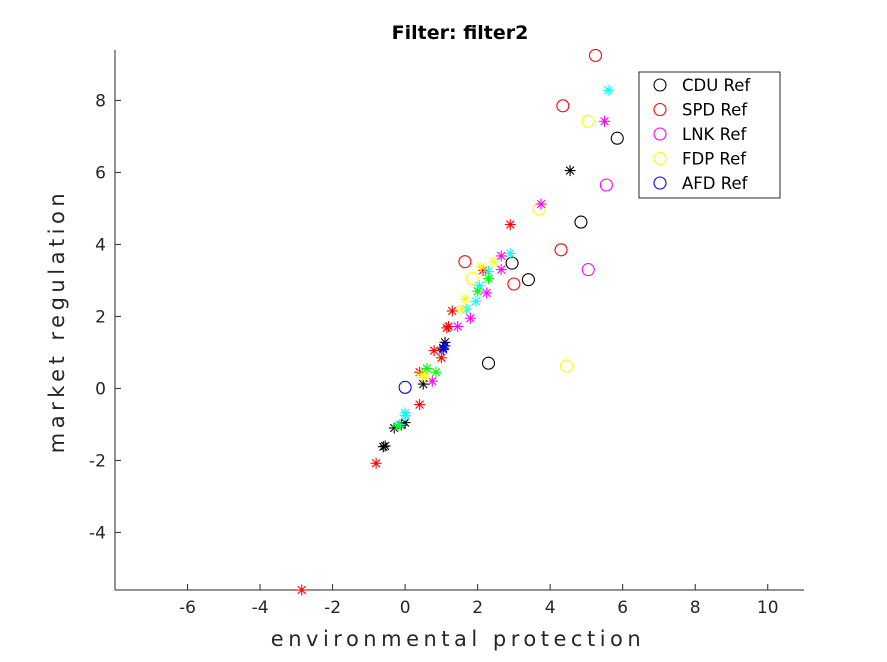 This screenshot has height=662, width=887. I want to click on legend-label: AFD Ref, so click(715, 183).